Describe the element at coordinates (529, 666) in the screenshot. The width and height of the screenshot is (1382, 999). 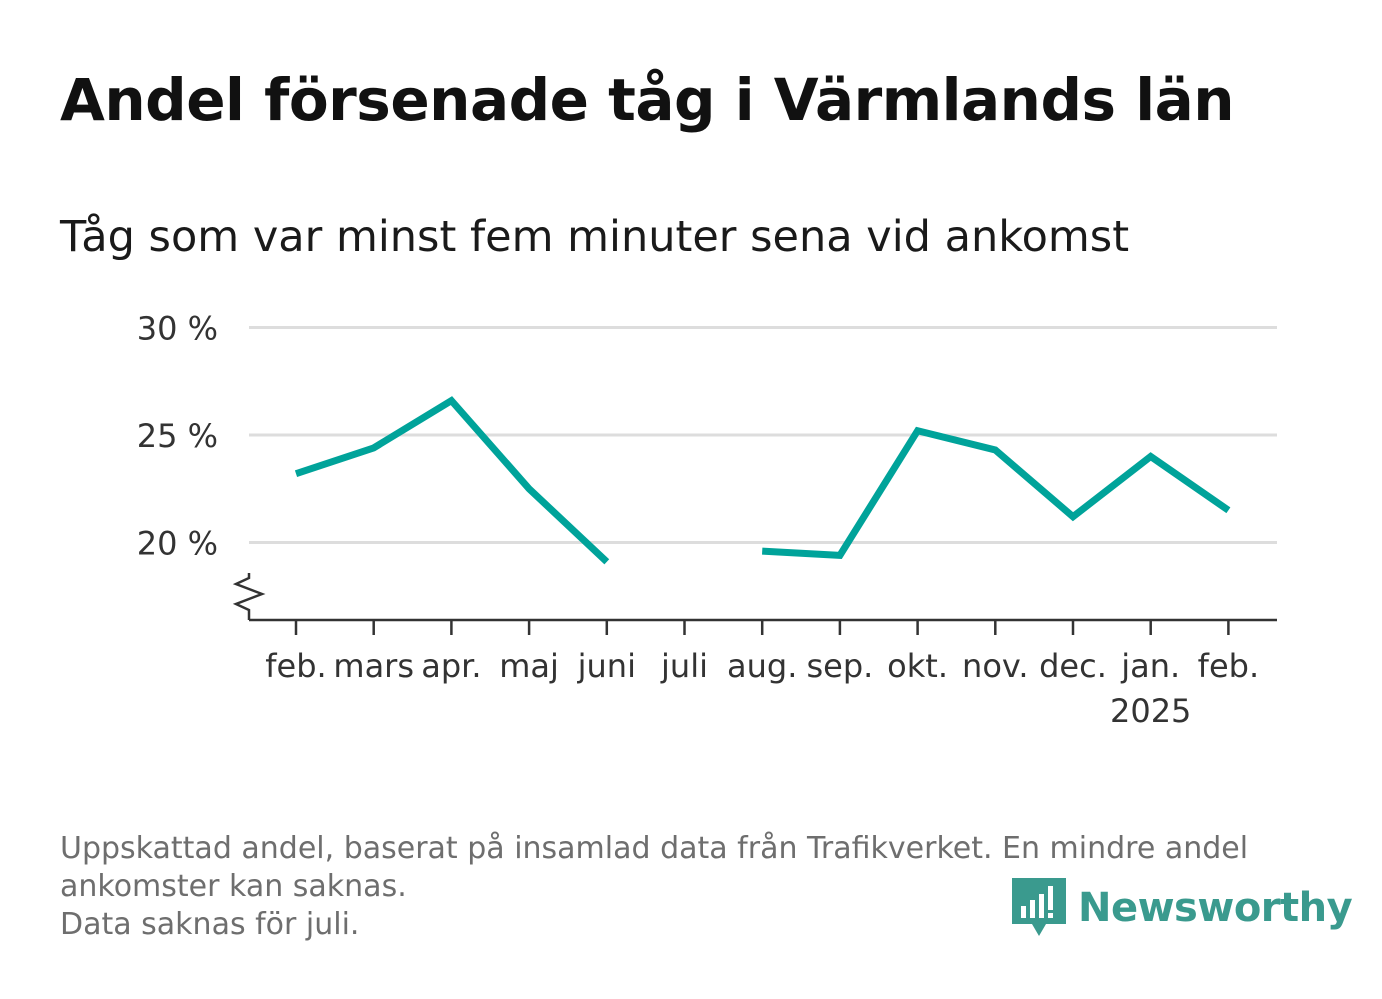
I see `x-tick-label: maj` at that location.